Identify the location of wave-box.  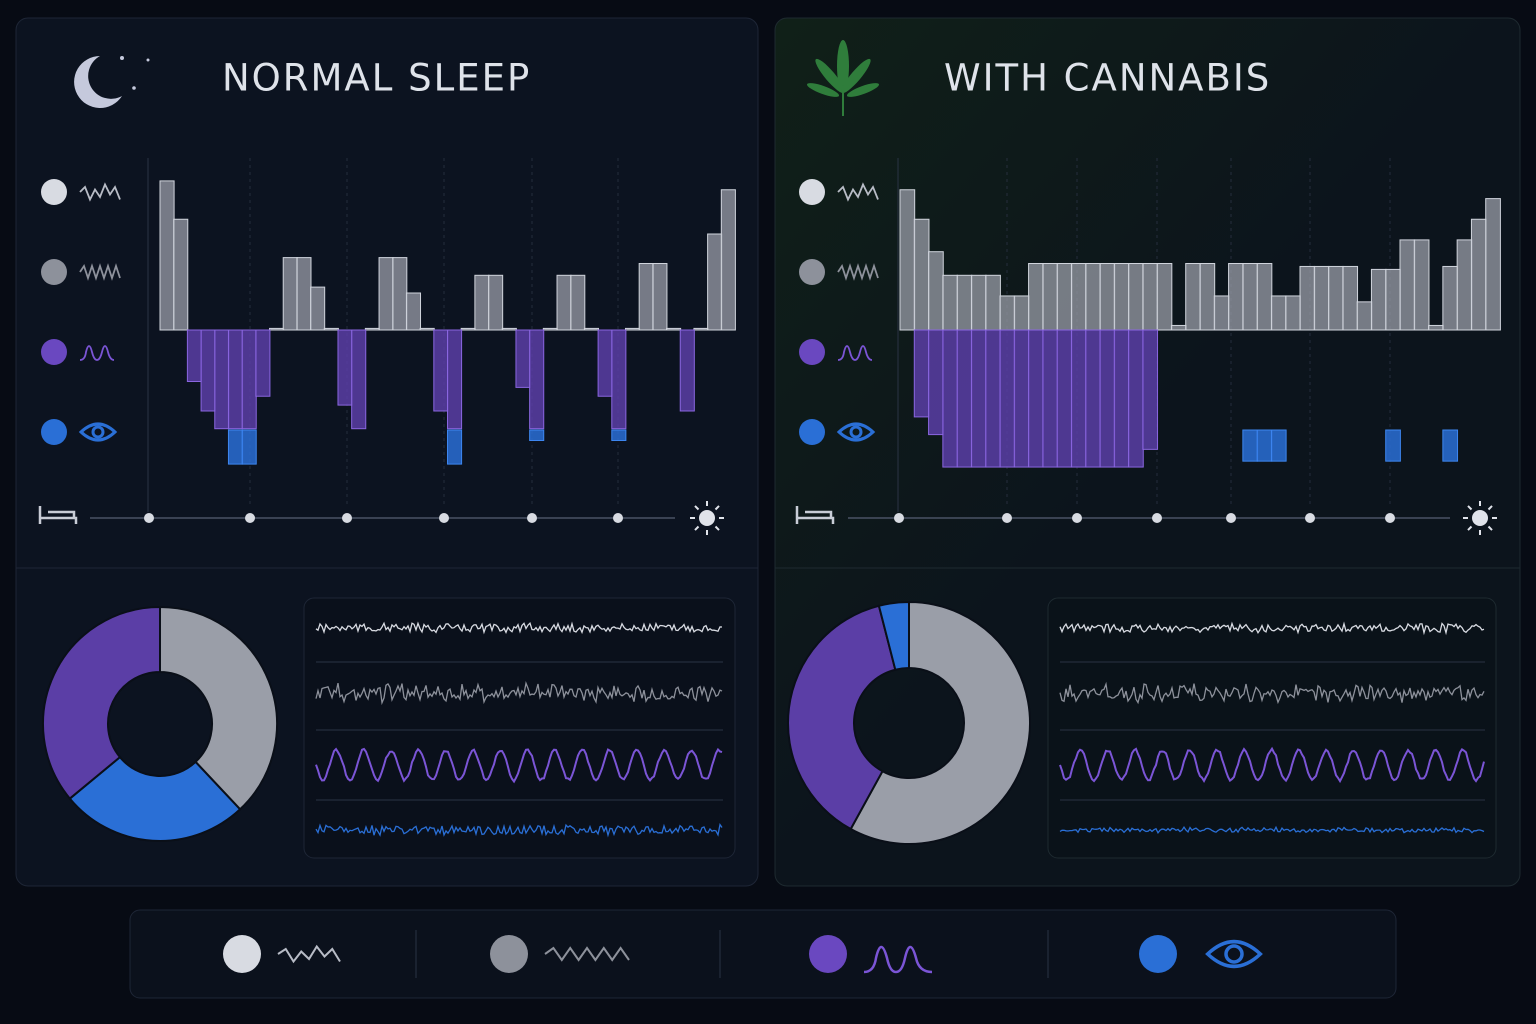
(519, 728).